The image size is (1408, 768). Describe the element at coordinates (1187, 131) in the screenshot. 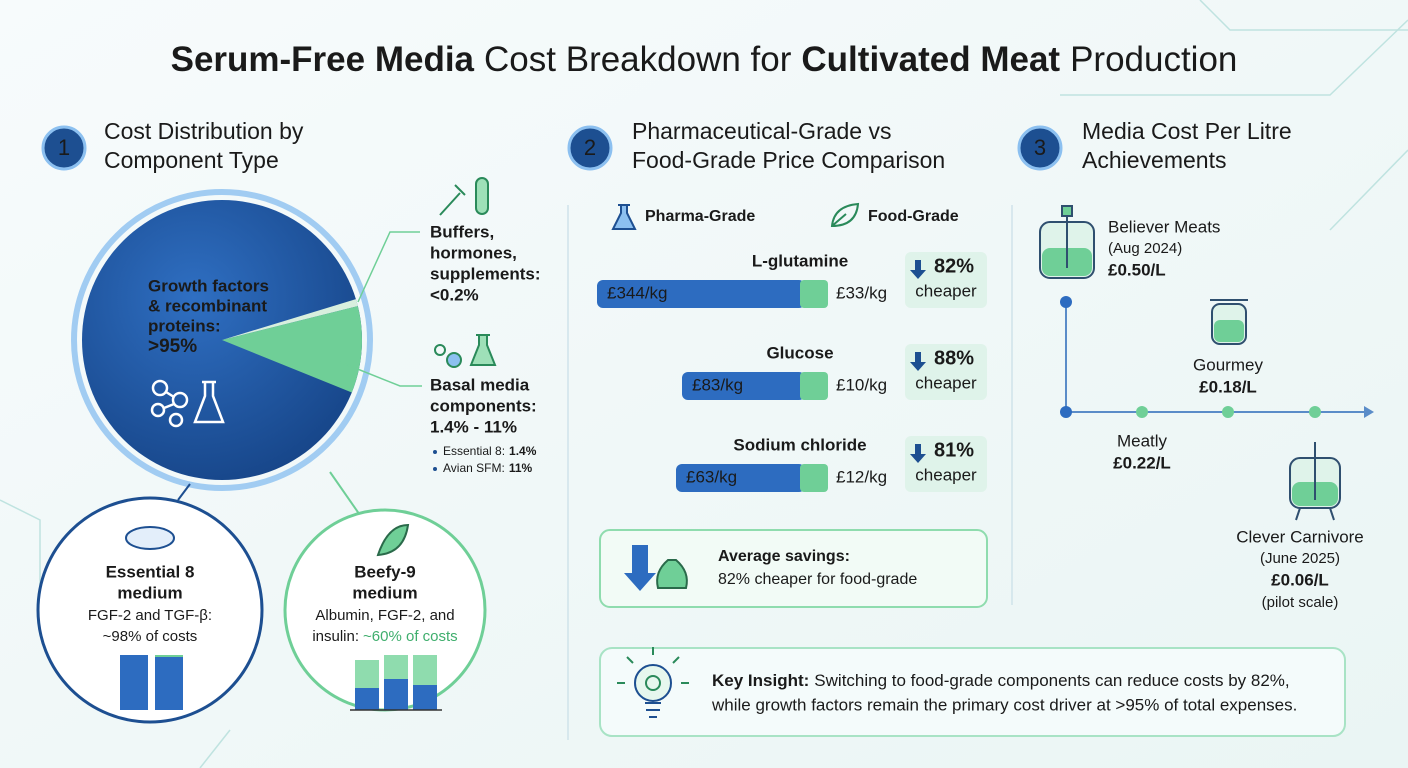

I see `section-heading: Media Cost Per Litre` at that location.